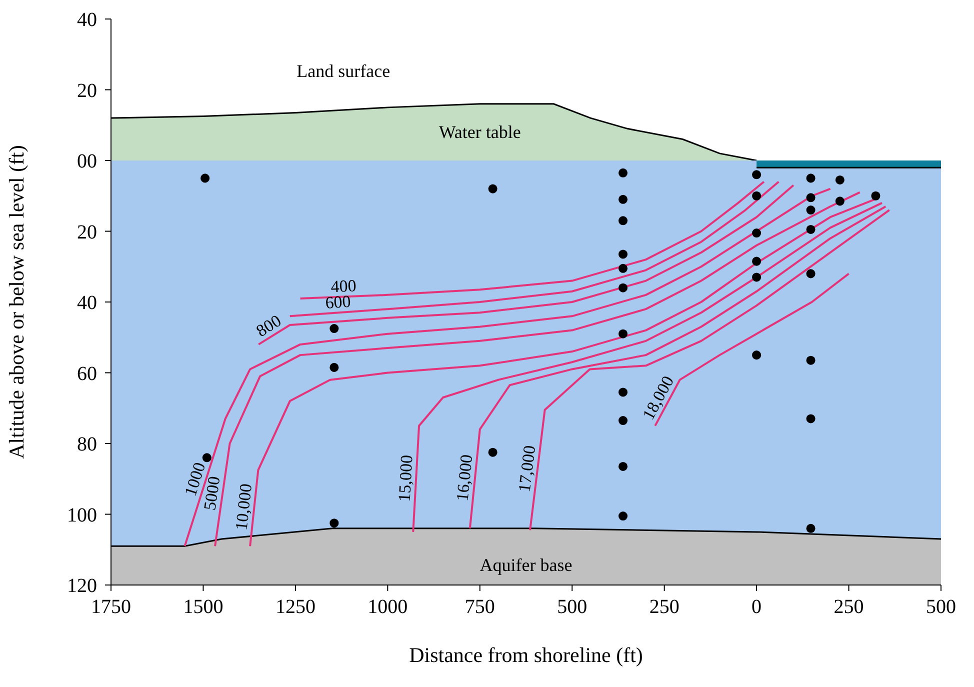 The width and height of the screenshot is (974, 687). Describe the element at coordinates (464, 478) in the screenshot. I see `text: 16,000` at that location.